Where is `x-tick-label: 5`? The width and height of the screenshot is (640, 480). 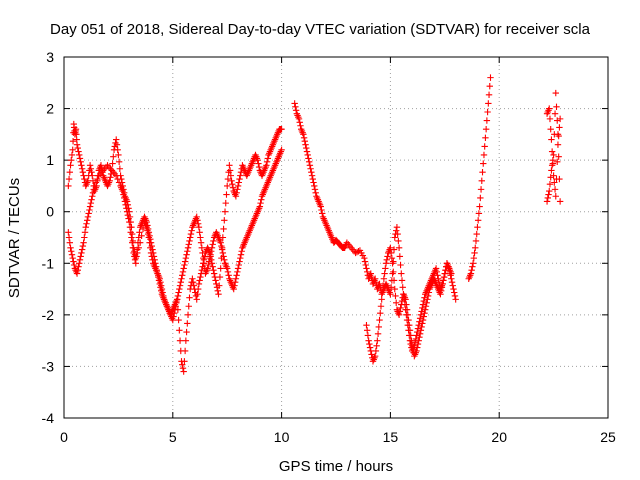 x-tick-label: 5 is located at coordinates (173, 437).